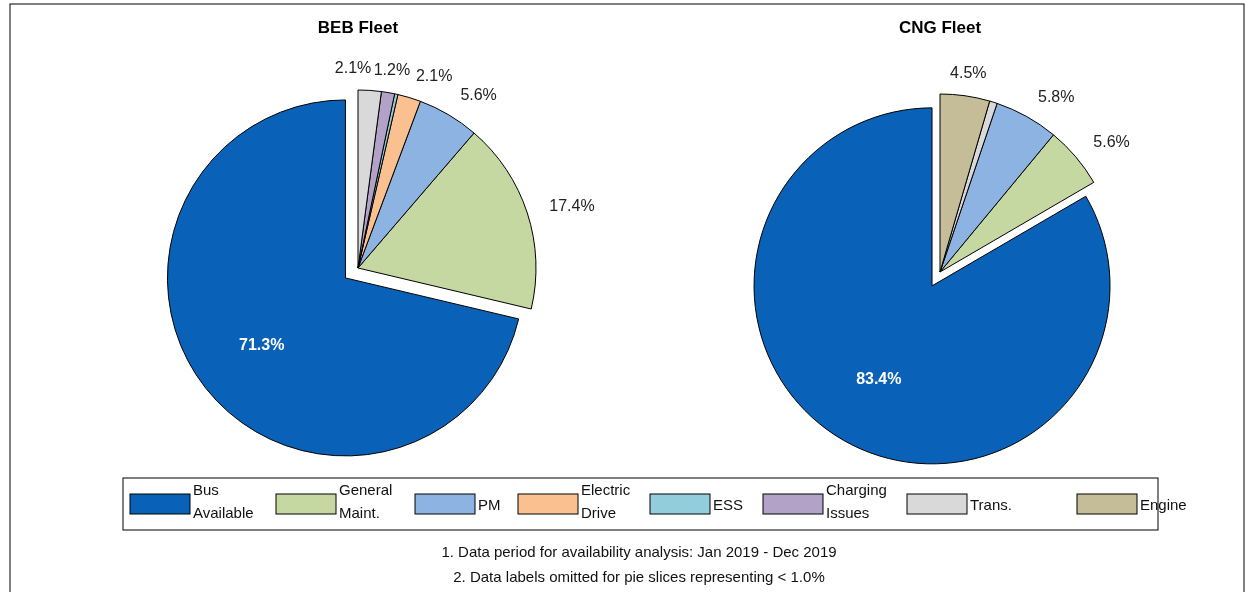 Image resolution: width=1255 pixels, height=592 pixels. What do you see at coordinates (639, 551) in the screenshot?
I see `text: 1. Data period for availability analysis: Jan 2019 - Dec 2019` at bounding box center [639, 551].